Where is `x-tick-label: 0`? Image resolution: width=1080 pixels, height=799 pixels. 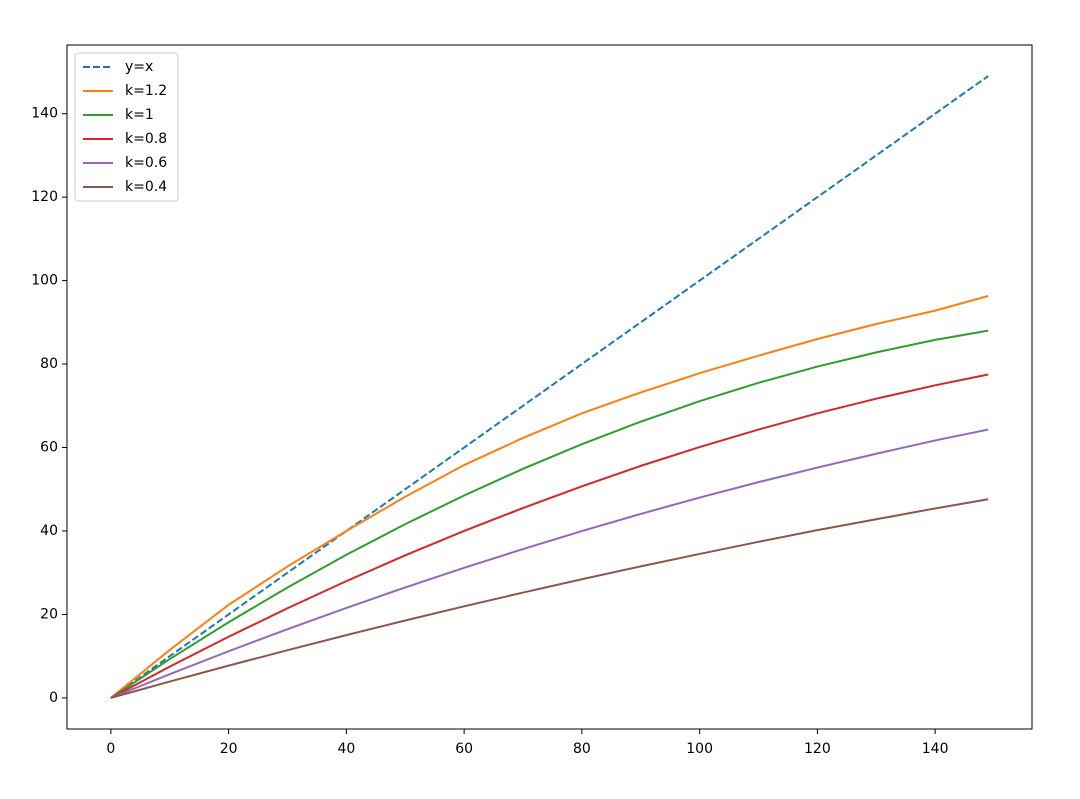 x-tick-label: 0 is located at coordinates (110, 749).